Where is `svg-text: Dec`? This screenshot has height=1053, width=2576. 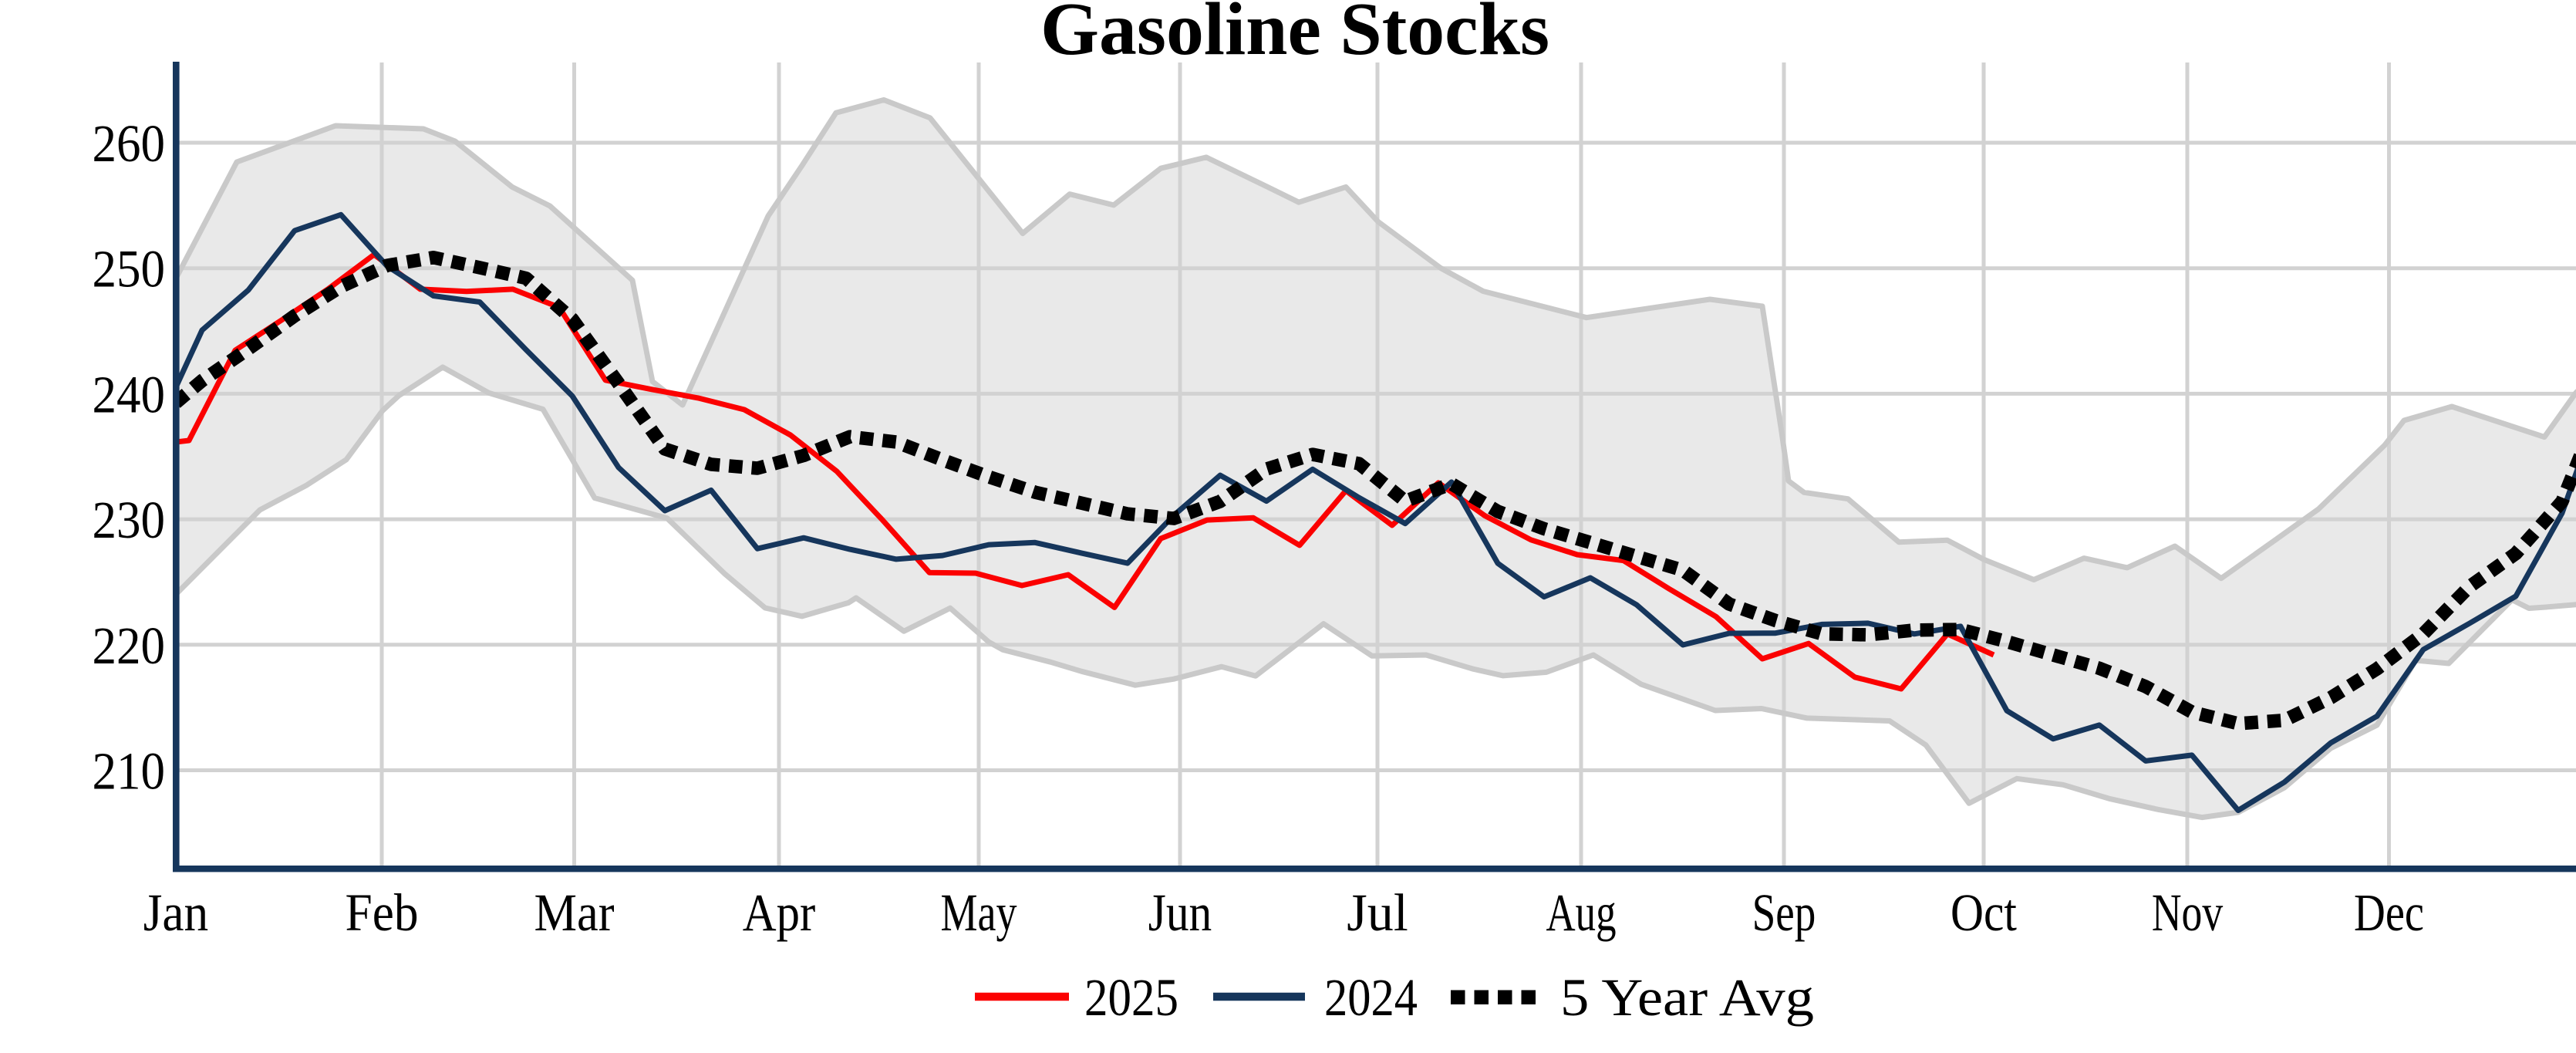 svg-text: Dec is located at coordinates (2389, 913).